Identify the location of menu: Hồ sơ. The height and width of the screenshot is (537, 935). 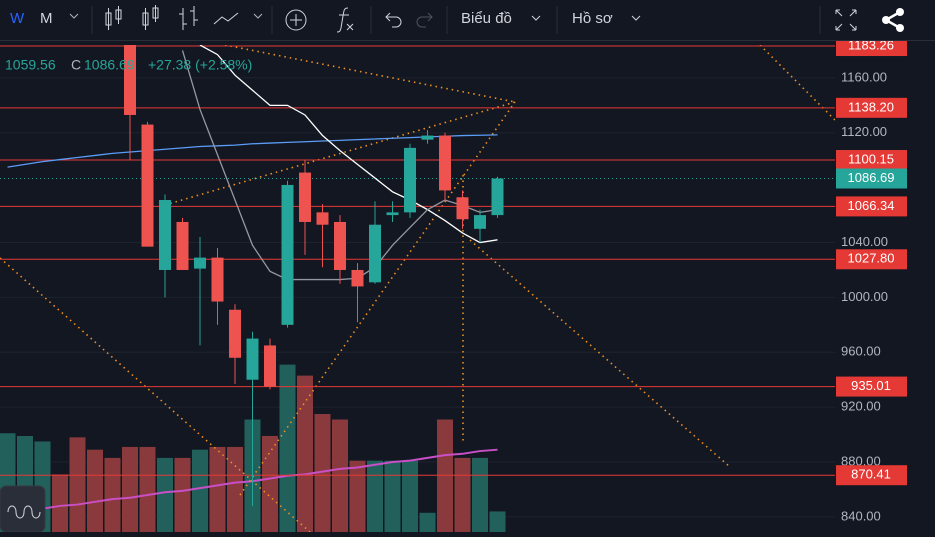
(592, 18).